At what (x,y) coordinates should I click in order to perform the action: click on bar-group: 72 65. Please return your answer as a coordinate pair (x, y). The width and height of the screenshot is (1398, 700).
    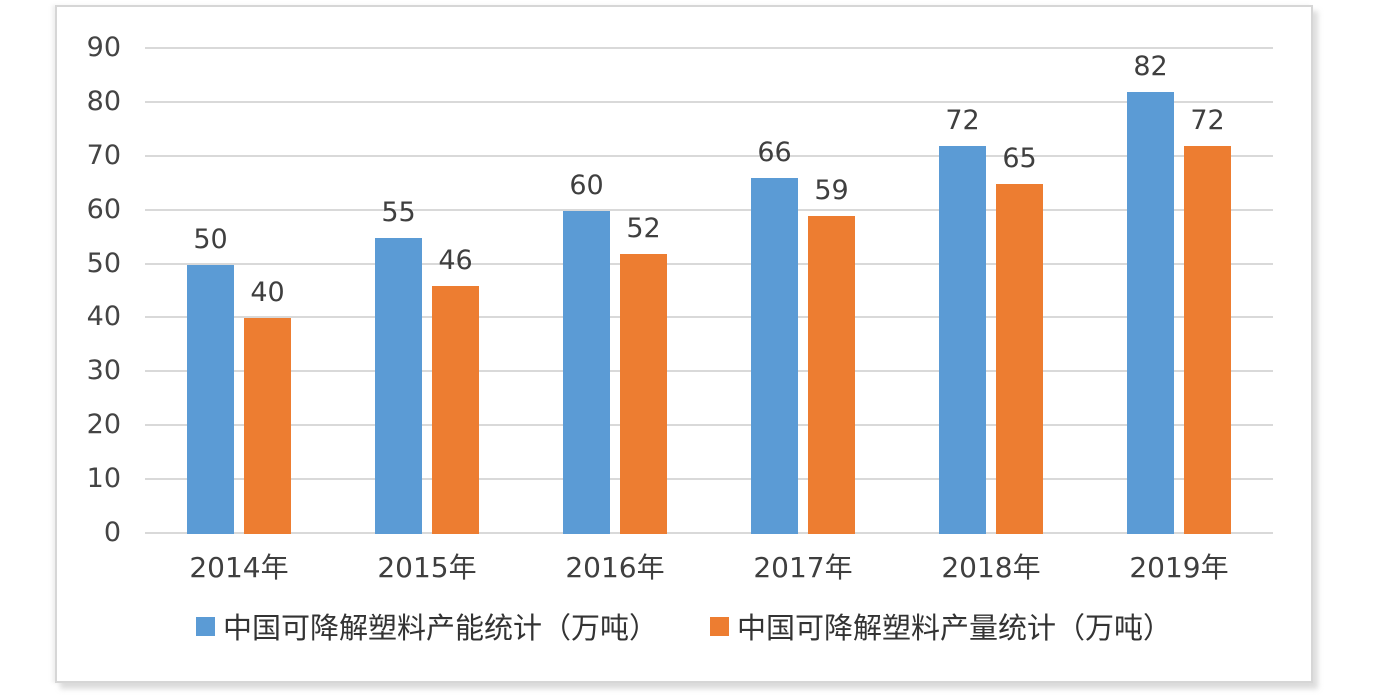
    Looking at the image, I should click on (991, 270).